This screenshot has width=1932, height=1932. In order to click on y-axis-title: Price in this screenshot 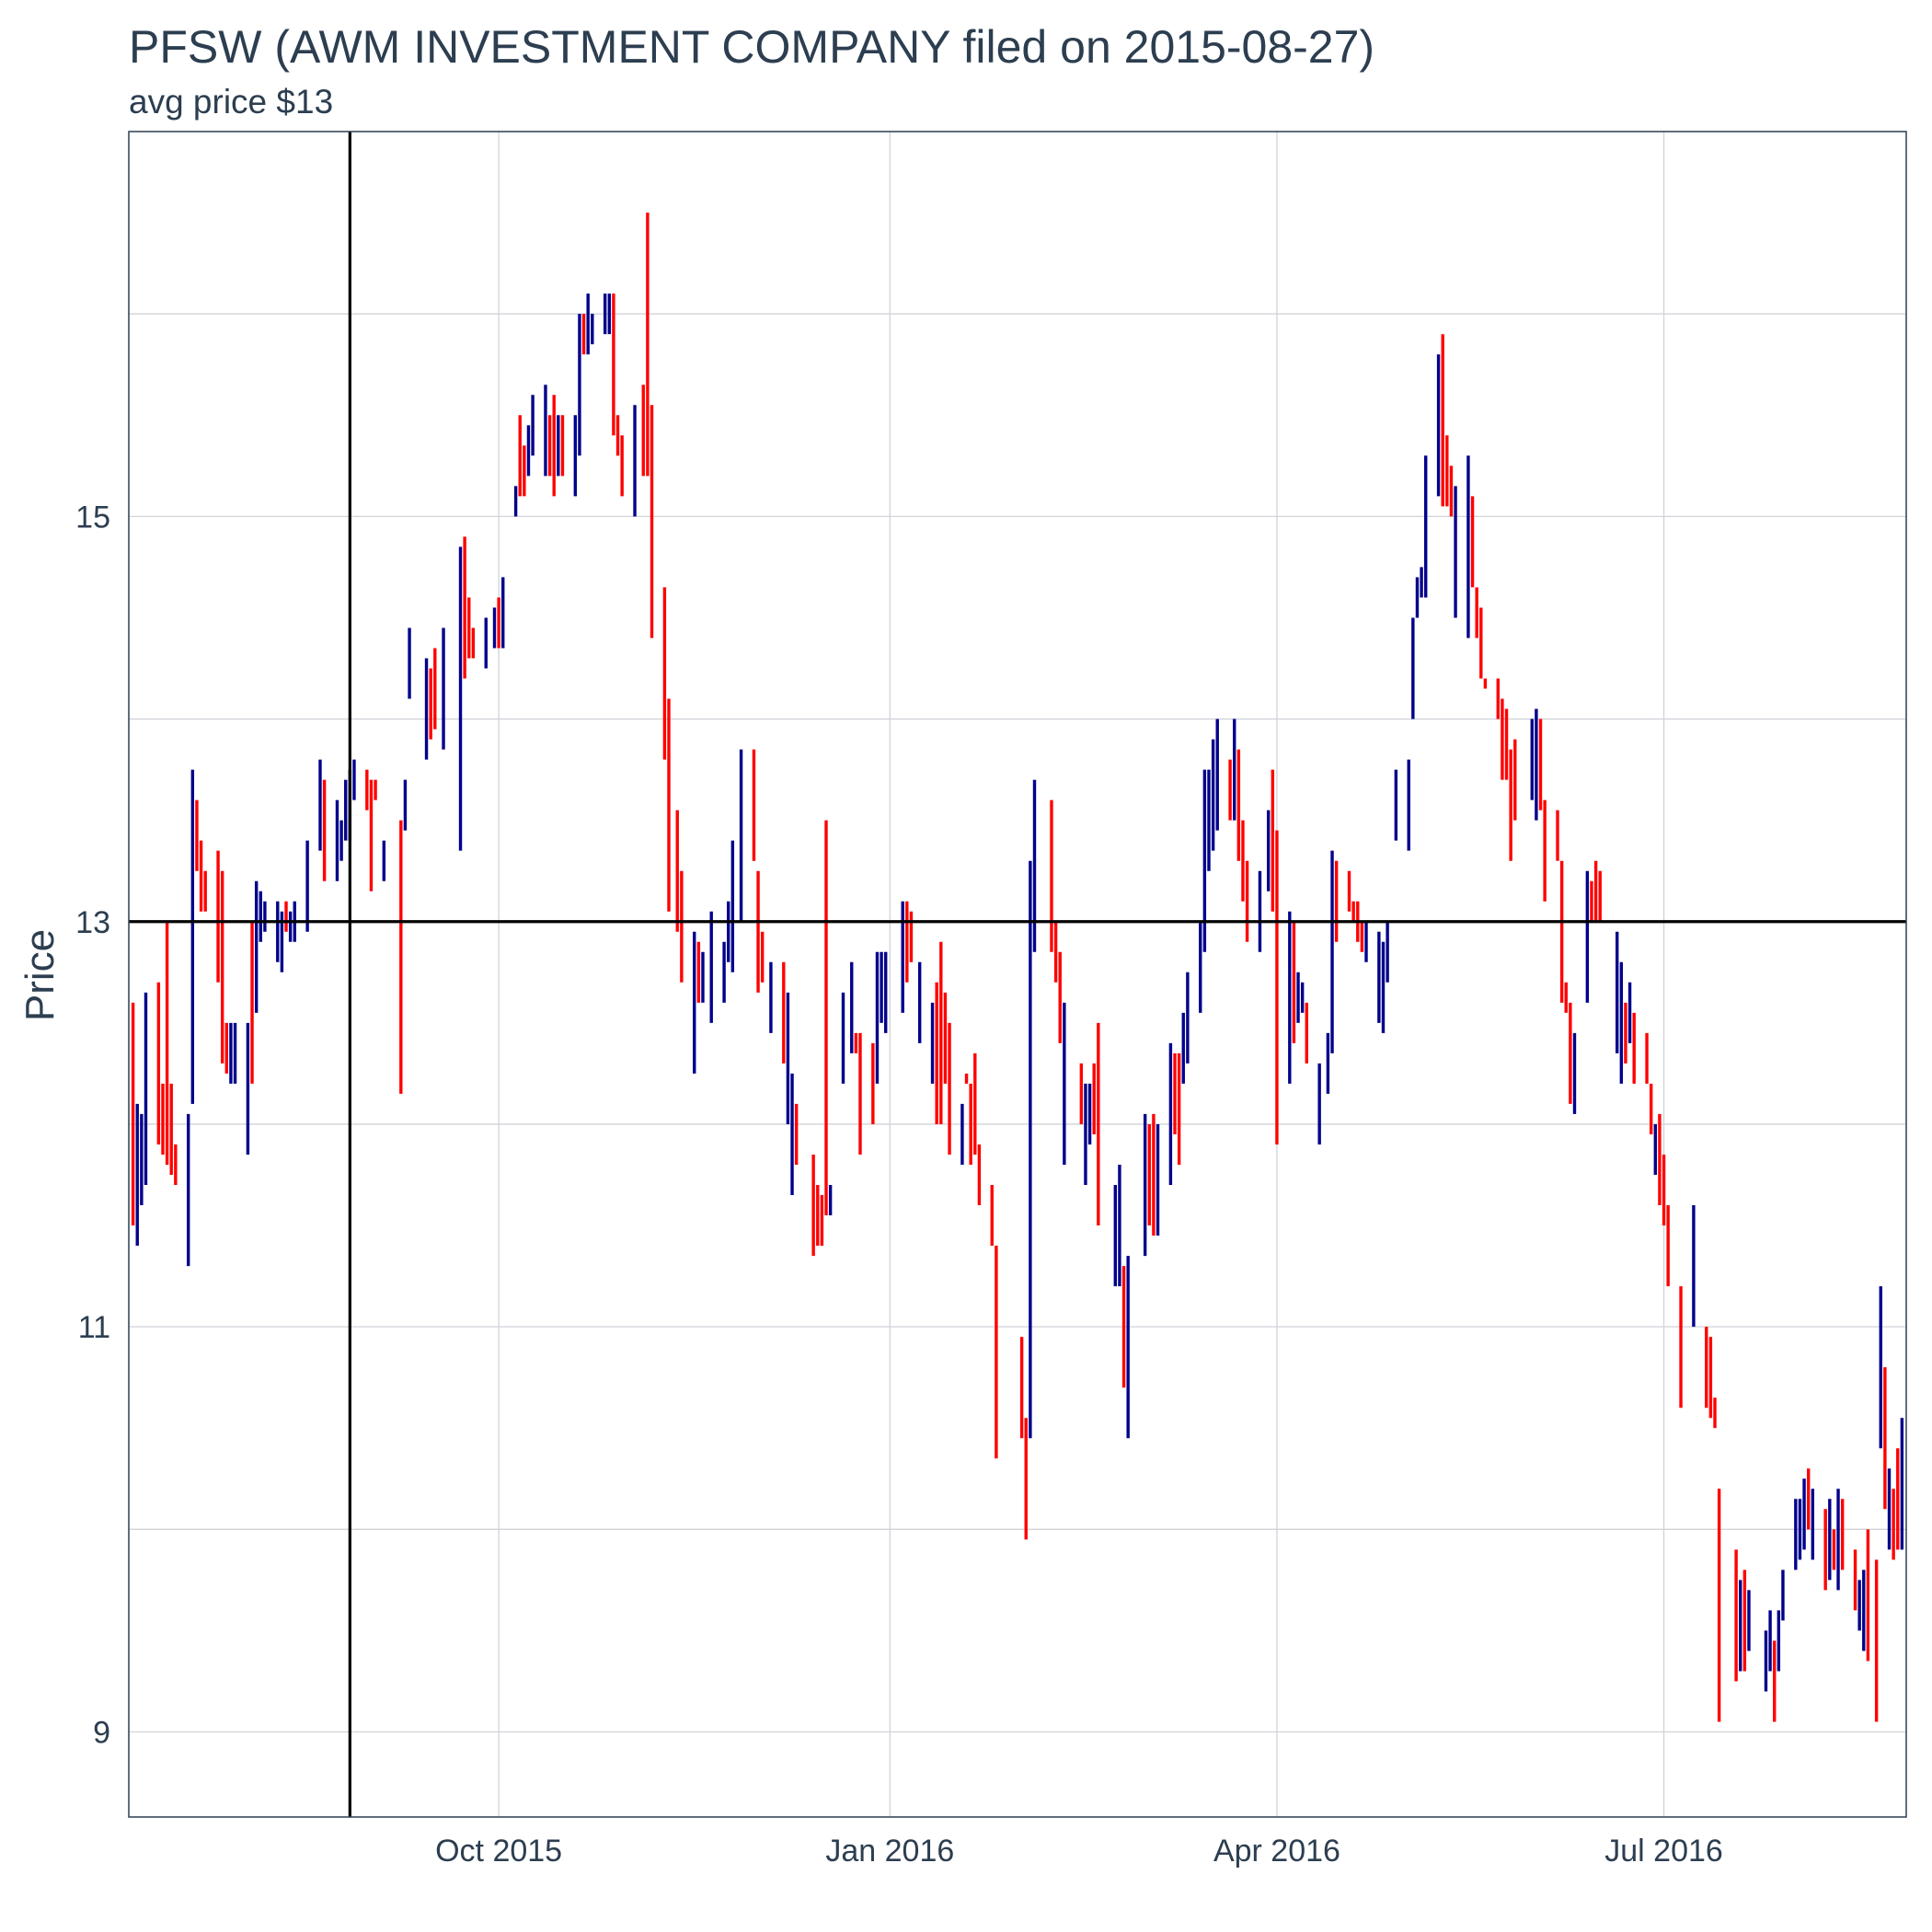, I will do `click(40, 975)`.